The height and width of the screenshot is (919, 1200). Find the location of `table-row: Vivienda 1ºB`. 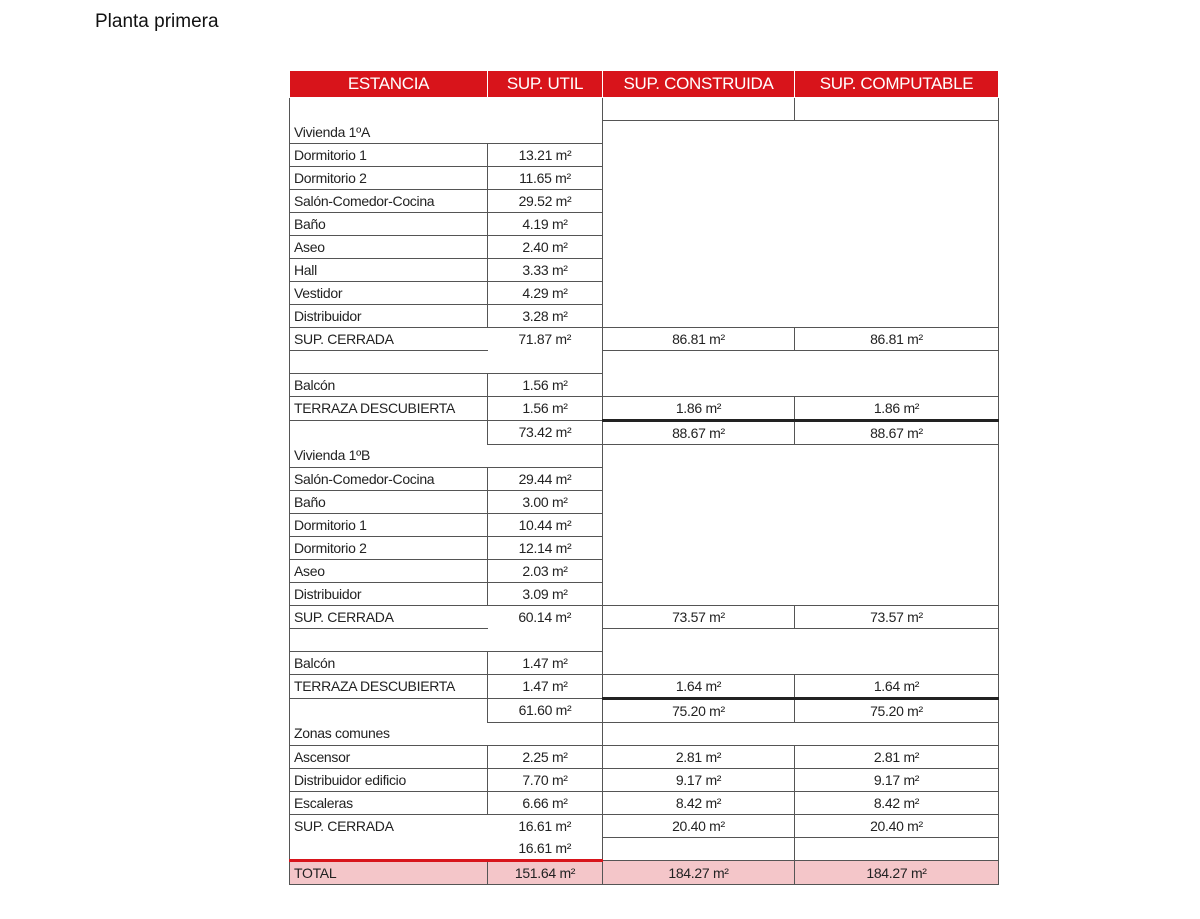

table-row: Vivienda 1ºB is located at coordinates (644, 455).